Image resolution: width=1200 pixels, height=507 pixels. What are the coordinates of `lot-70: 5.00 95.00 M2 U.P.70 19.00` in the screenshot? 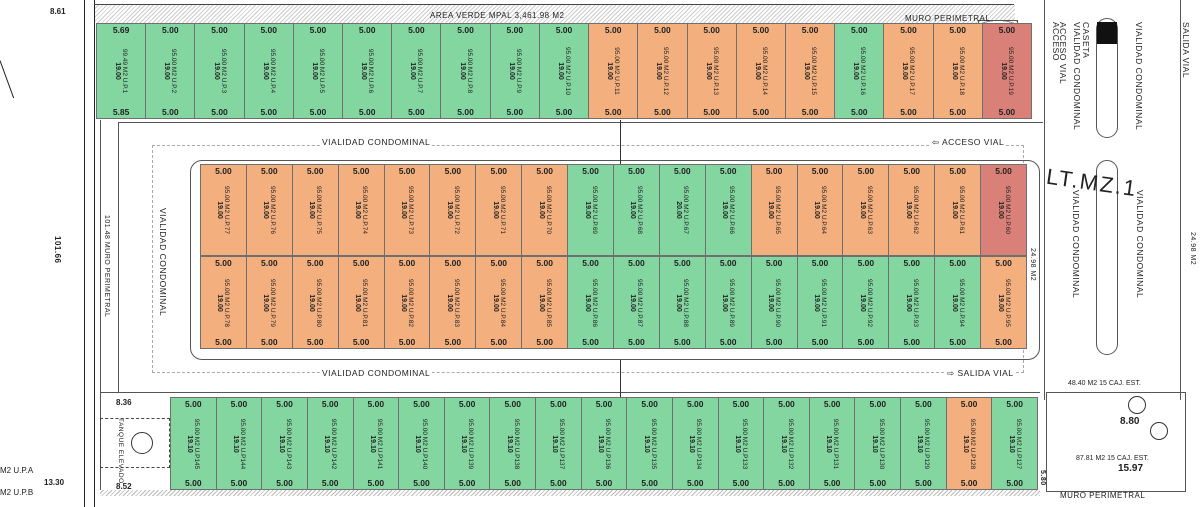 It's located at (545, 210).